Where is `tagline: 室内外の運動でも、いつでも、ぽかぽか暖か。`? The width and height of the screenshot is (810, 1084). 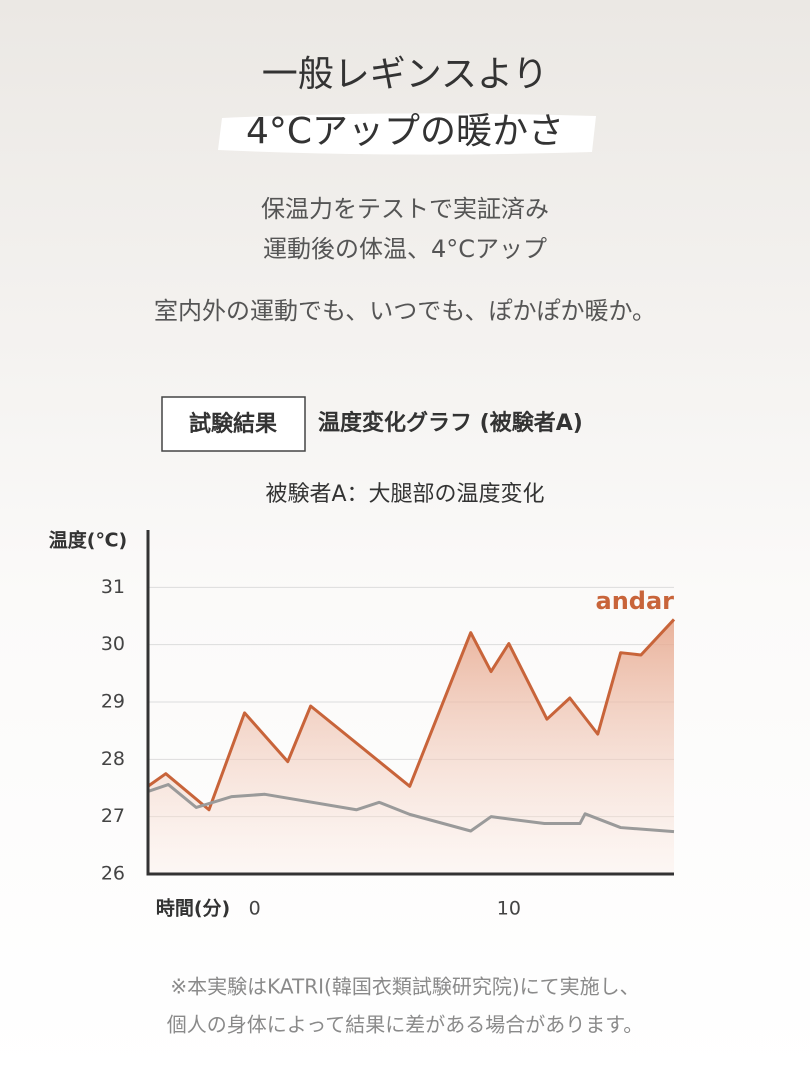 tagline: 室内外の運動でも、いつでも、ぽかぽか暖か。 is located at coordinates (405, 311).